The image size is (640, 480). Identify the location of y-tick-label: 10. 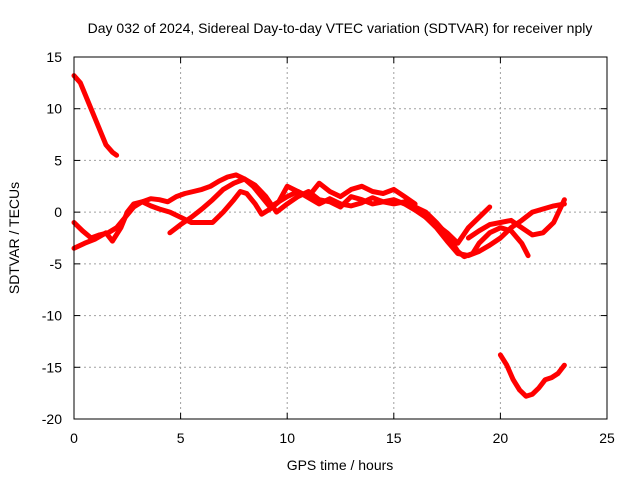
(54, 109).